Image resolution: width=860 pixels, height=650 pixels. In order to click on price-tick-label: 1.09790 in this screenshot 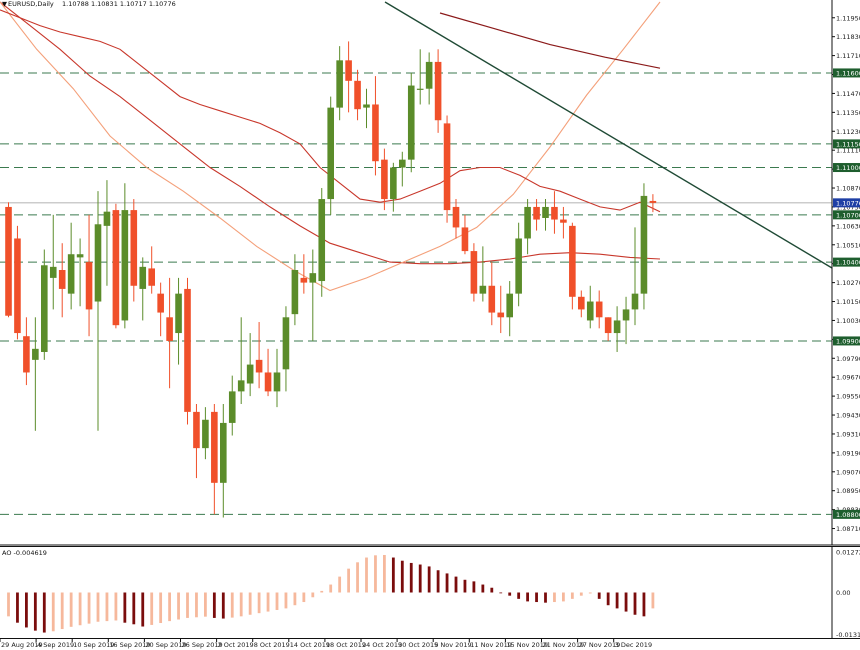, I will do `click(848, 359)`.